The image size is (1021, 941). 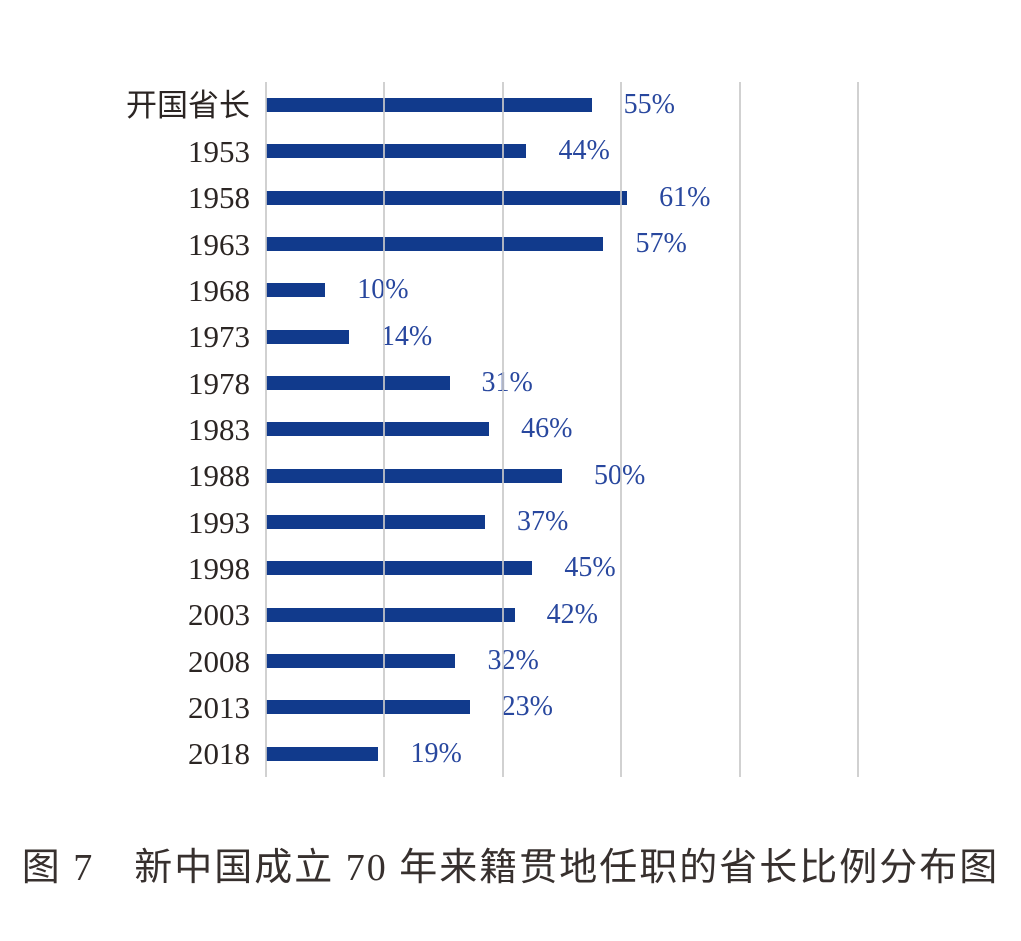 I want to click on bar-zone: 32%, so click(x=562, y=661).